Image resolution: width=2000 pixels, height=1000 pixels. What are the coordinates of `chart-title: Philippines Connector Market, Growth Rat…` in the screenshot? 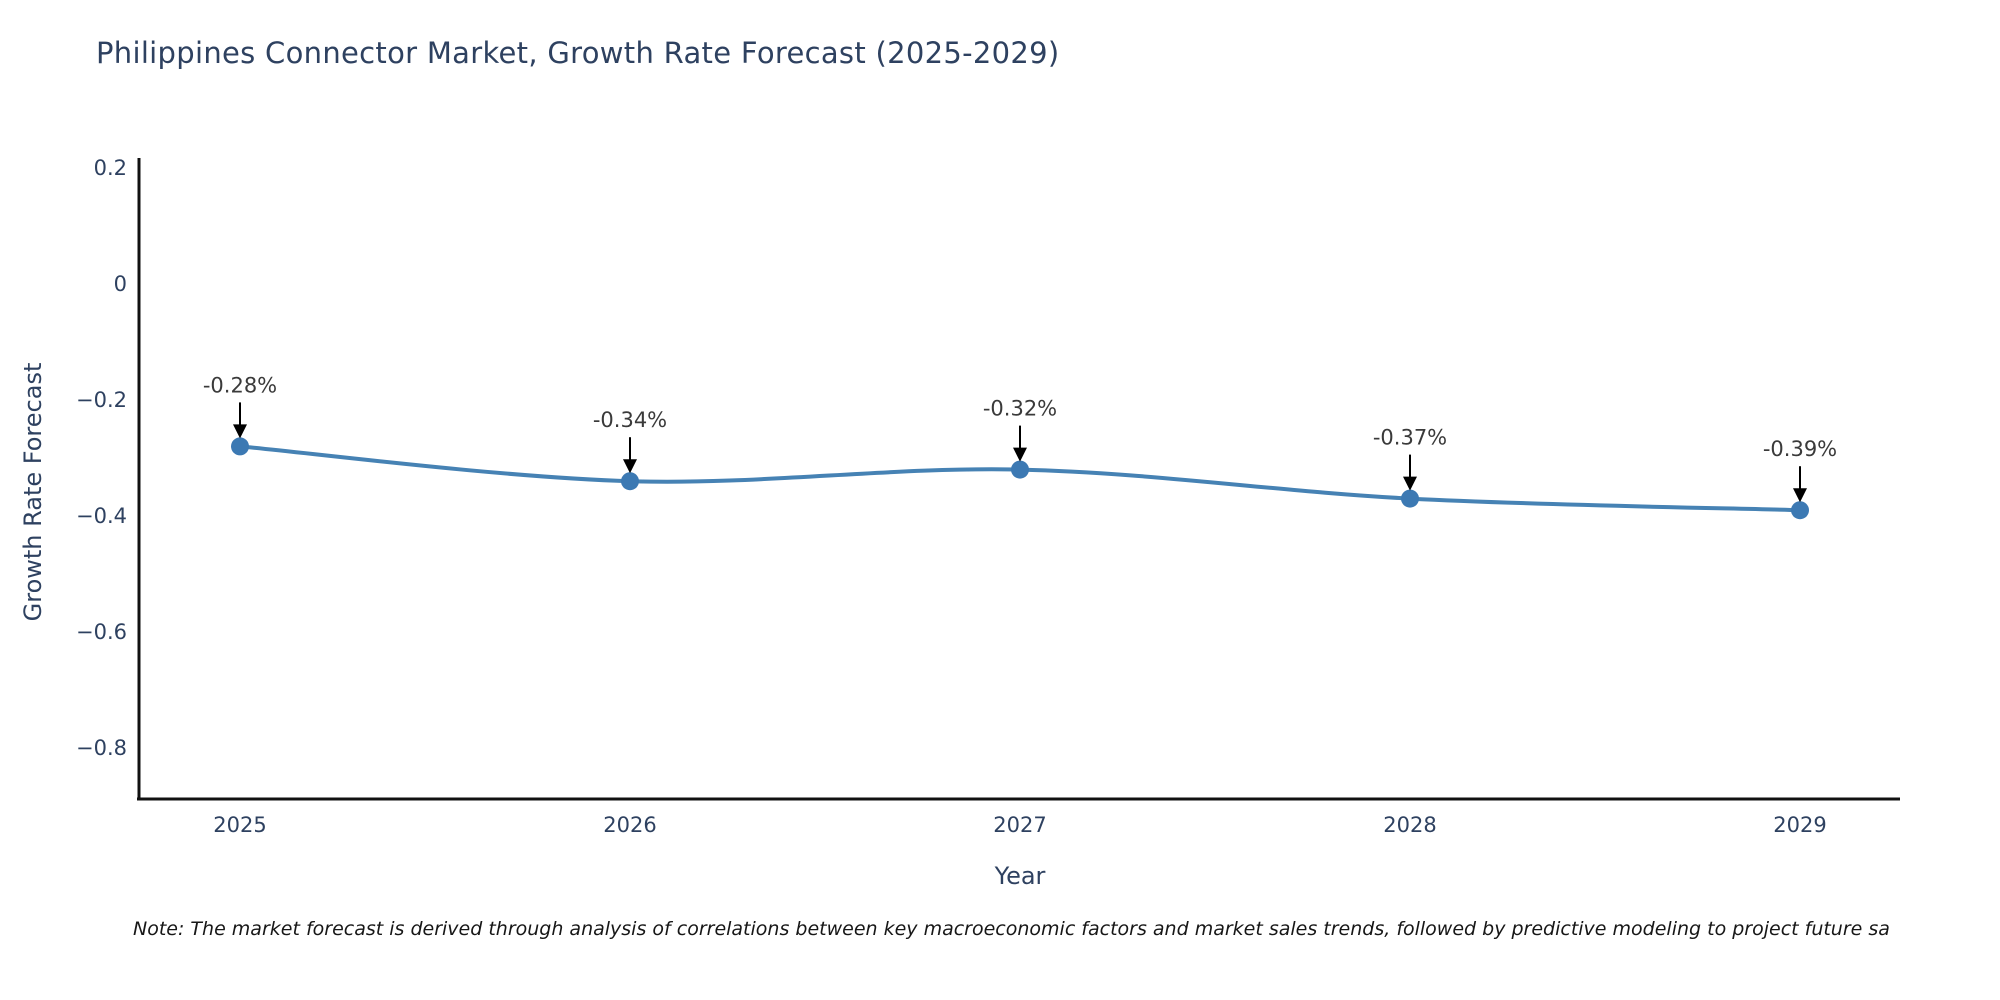 It's located at (578, 53).